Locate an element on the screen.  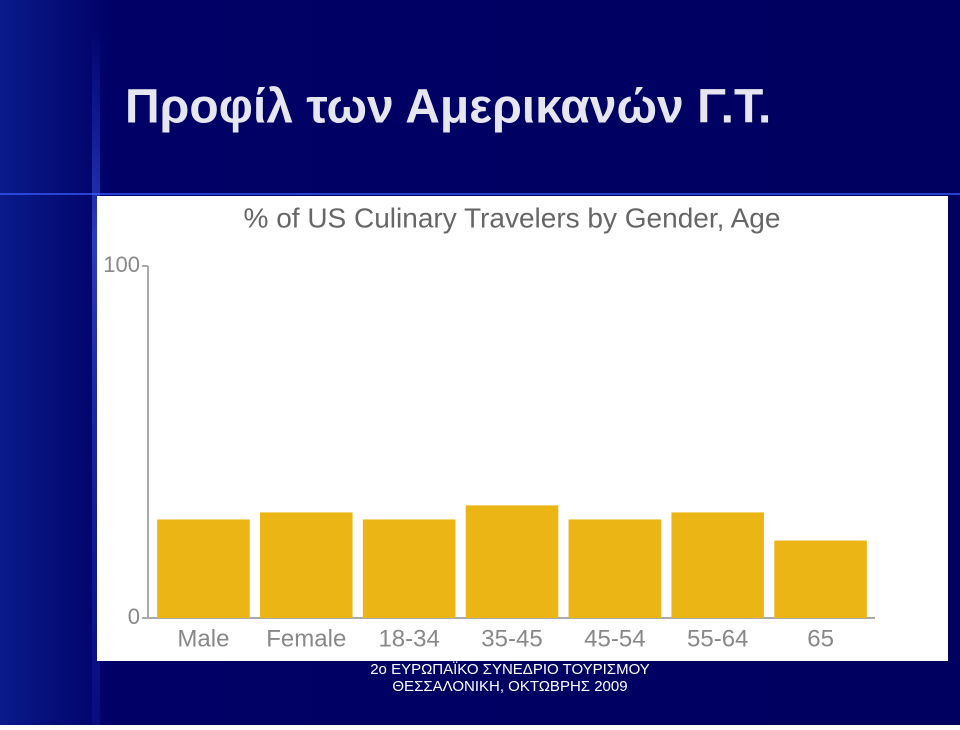
y-tick-label: 0 is located at coordinates (134, 616).